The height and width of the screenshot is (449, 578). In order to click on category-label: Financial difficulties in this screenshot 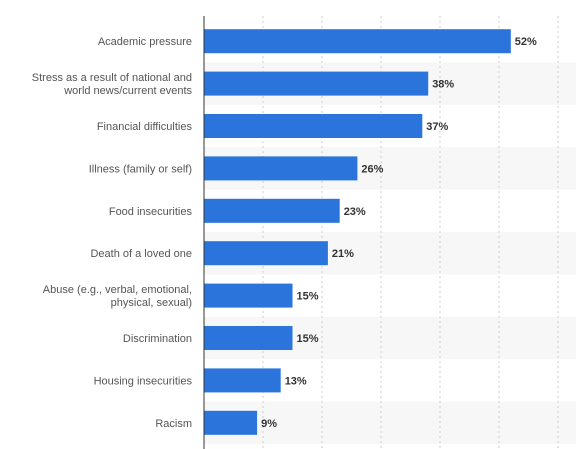, I will do `click(145, 127)`.